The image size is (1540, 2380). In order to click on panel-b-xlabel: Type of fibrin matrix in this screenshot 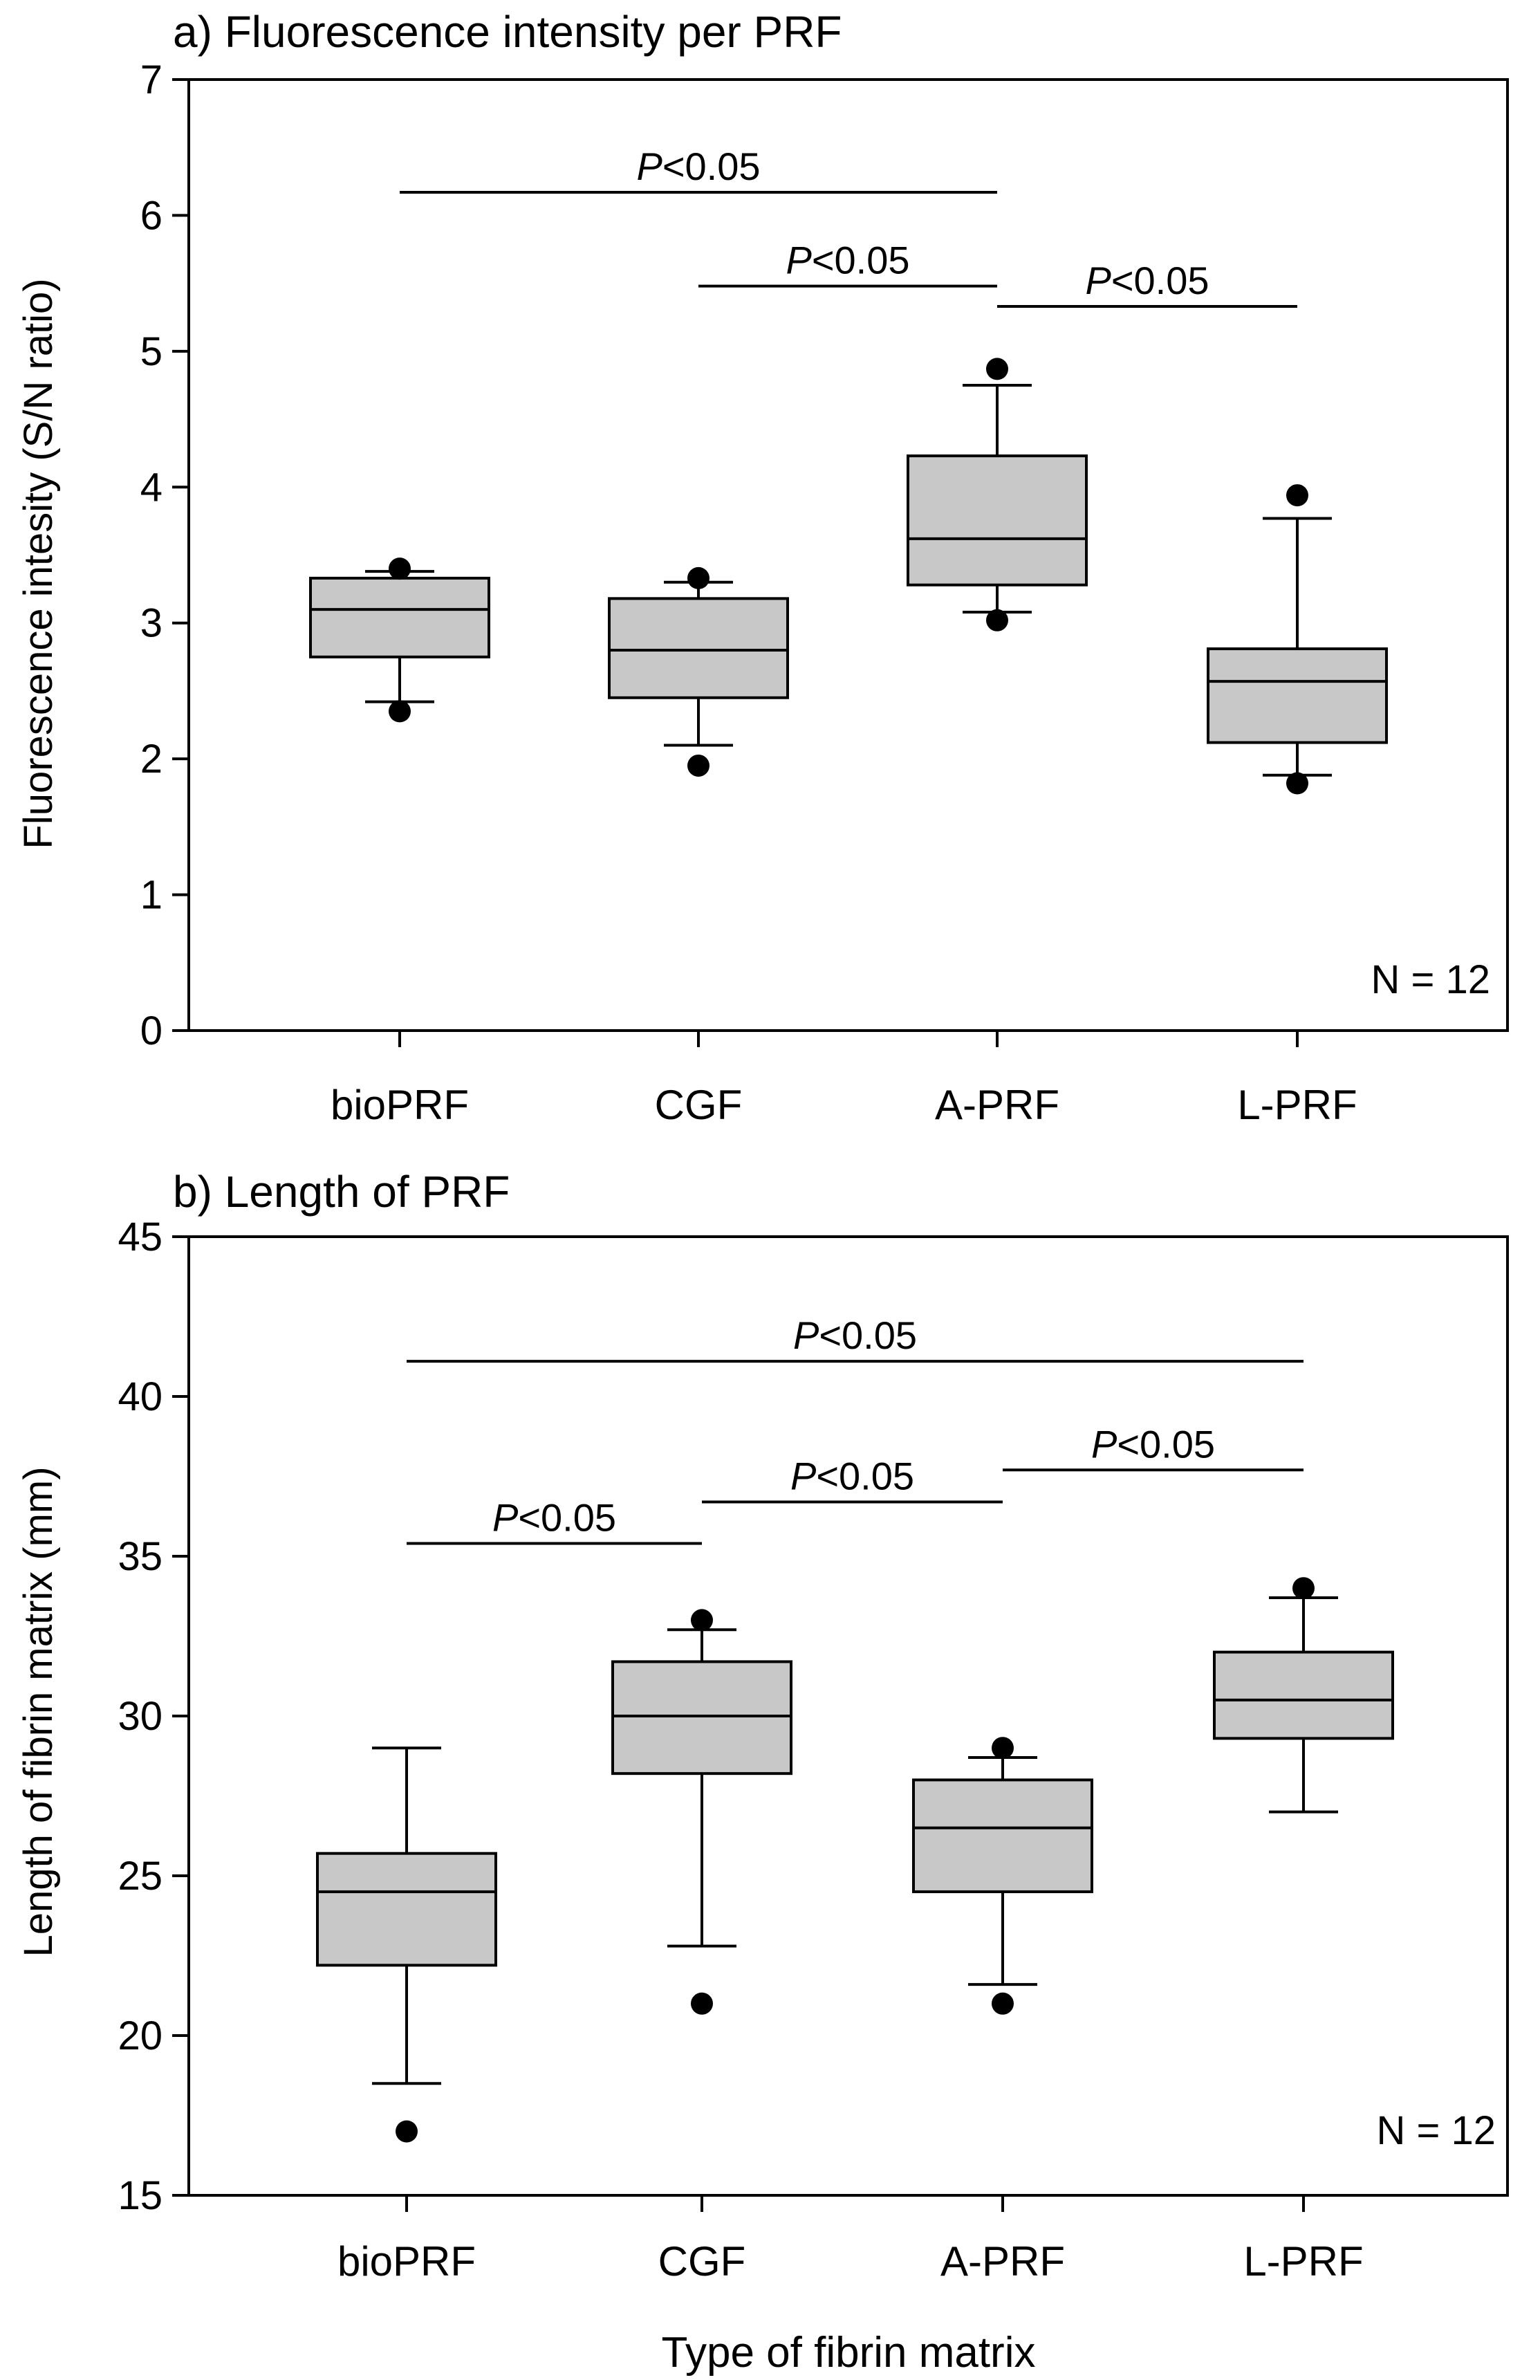, I will do `click(849, 2353)`.